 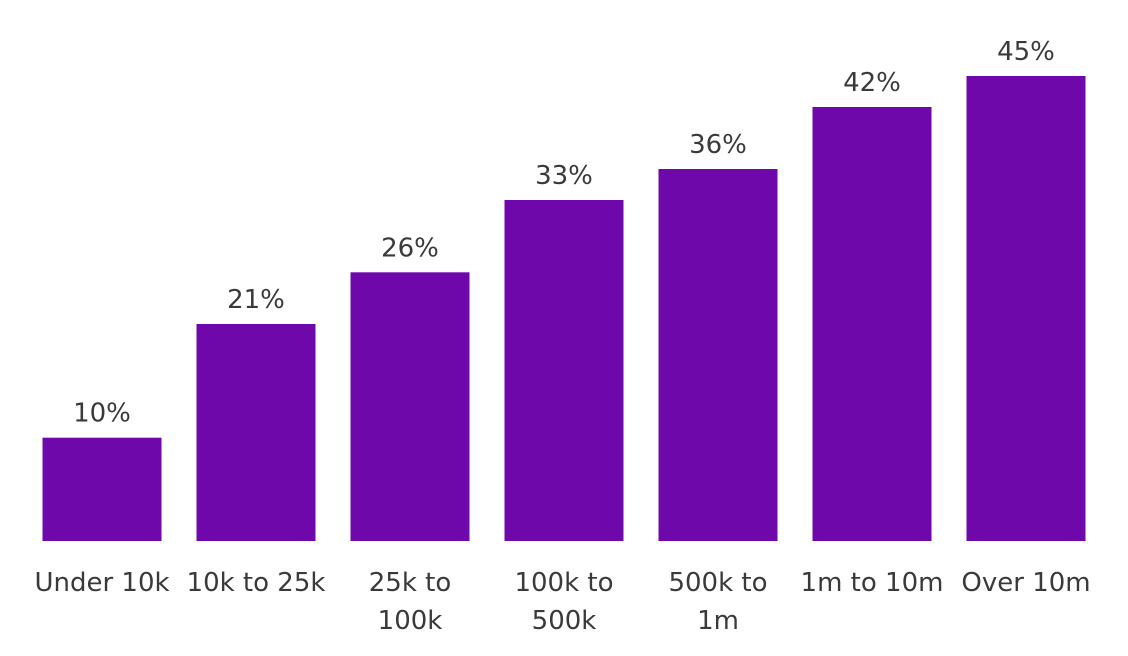 I want to click on category-label-line: 500k to, so click(x=717, y=583).